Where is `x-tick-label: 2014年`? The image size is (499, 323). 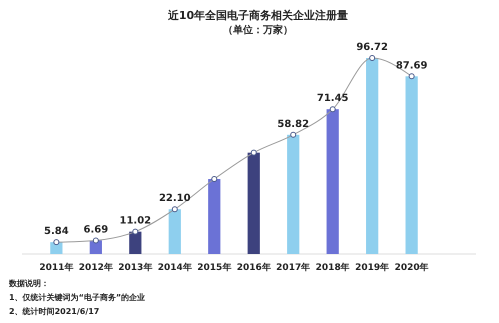 x-tick-label: 2014年 is located at coordinates (175, 267).